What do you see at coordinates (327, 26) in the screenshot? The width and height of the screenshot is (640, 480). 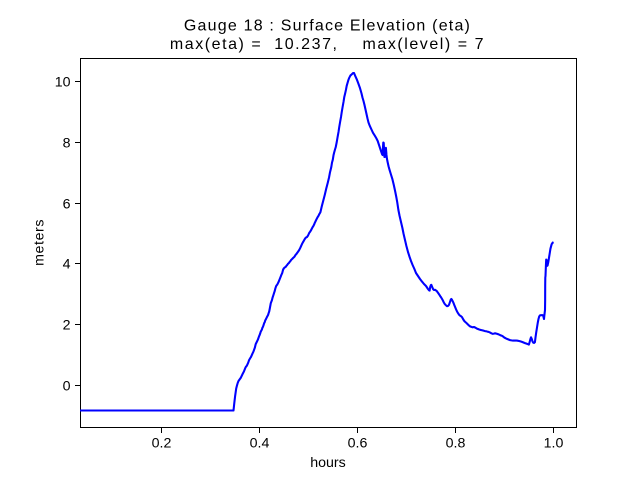 I see `svg-text:Gauge 18 : Surface Elevation (: Gauge 18 : Surface Elevation (eta)` at bounding box center [327, 26].